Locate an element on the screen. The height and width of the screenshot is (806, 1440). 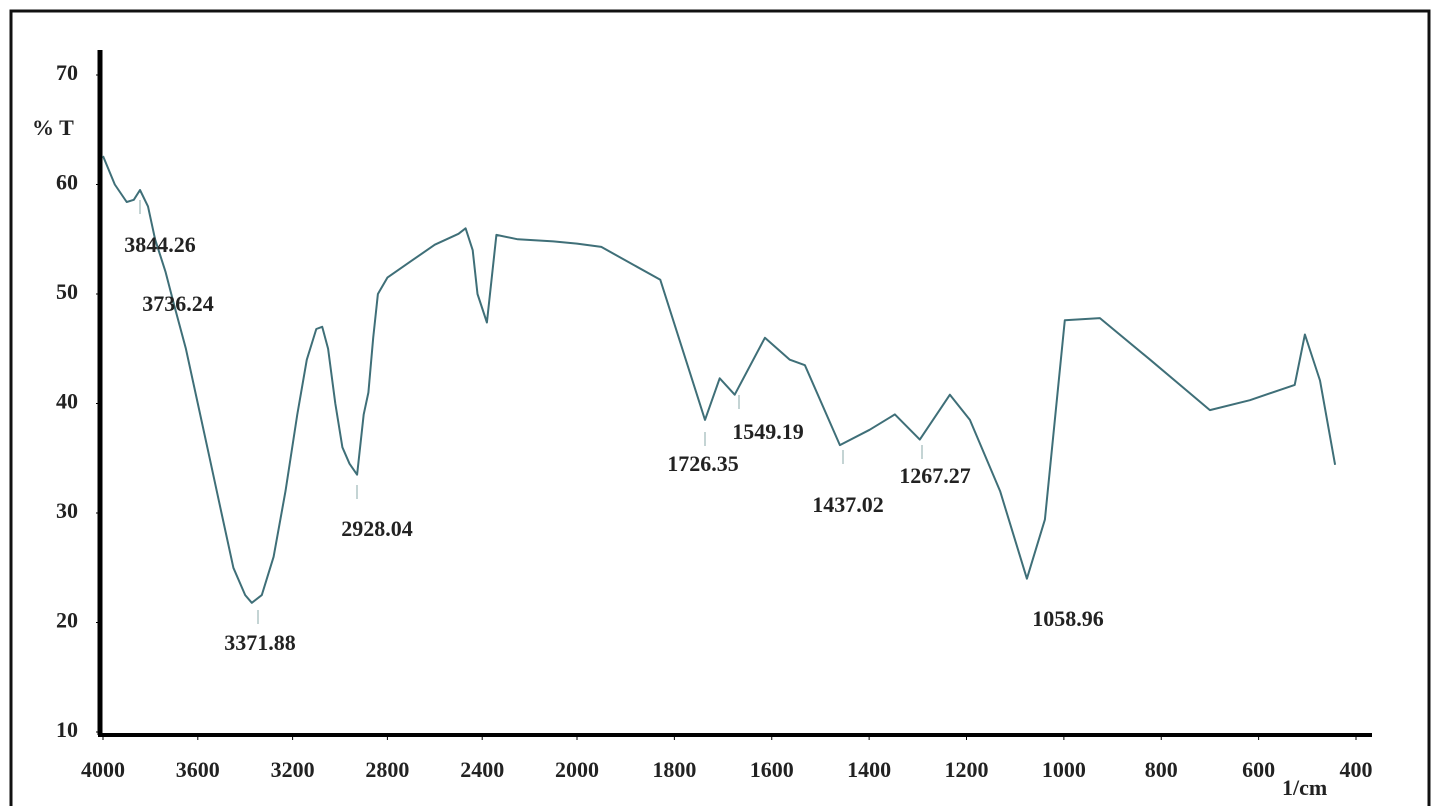
x-tick-label: 400 is located at coordinates (1356, 769).